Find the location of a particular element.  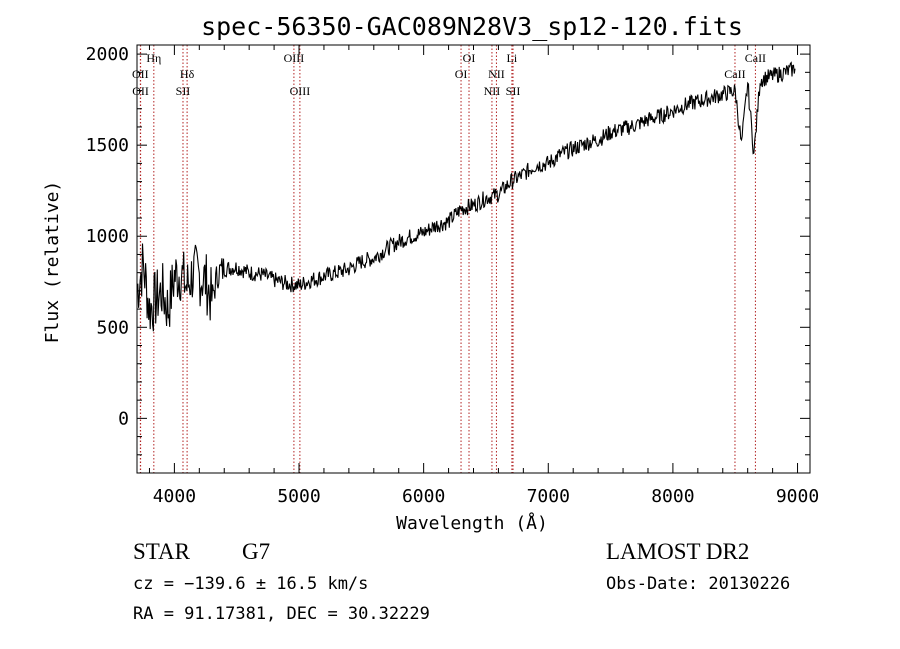

x-tick-label: 4000 is located at coordinates (174, 496).